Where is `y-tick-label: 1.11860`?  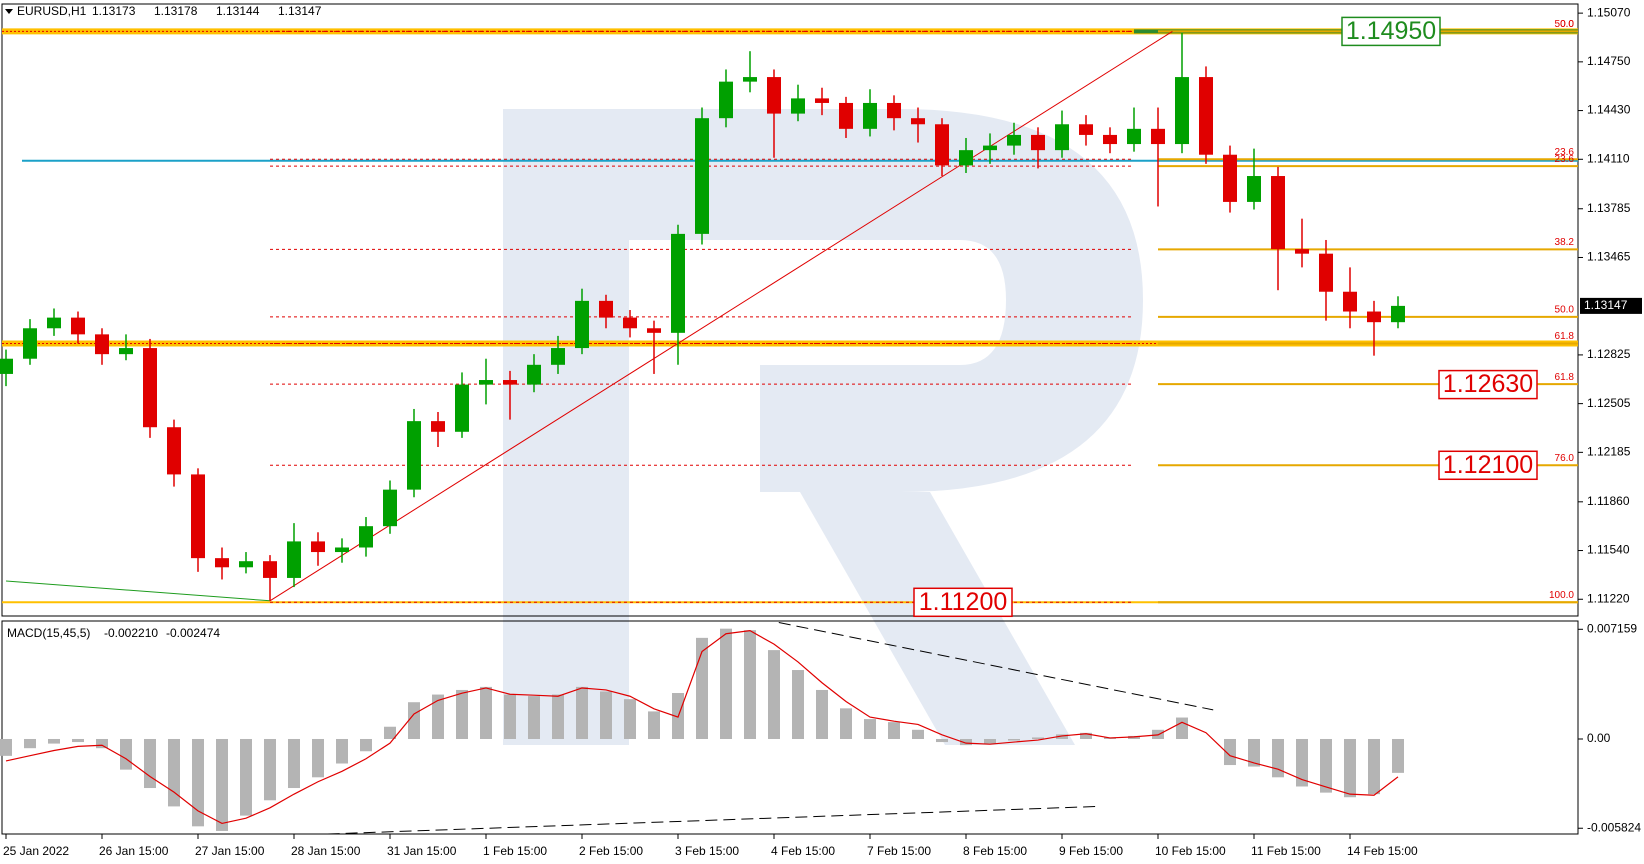
y-tick-label: 1.11860 is located at coordinates (1608, 501).